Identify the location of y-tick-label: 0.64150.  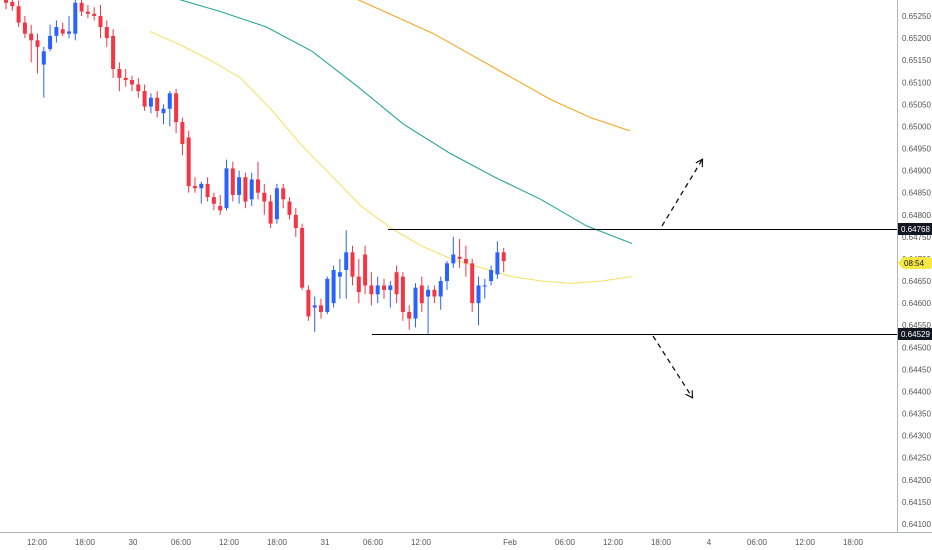
(916, 502).